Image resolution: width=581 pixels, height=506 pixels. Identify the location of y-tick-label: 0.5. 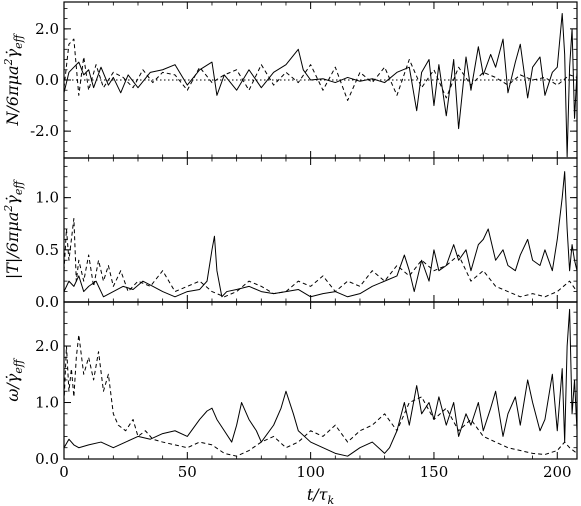
(47, 250).